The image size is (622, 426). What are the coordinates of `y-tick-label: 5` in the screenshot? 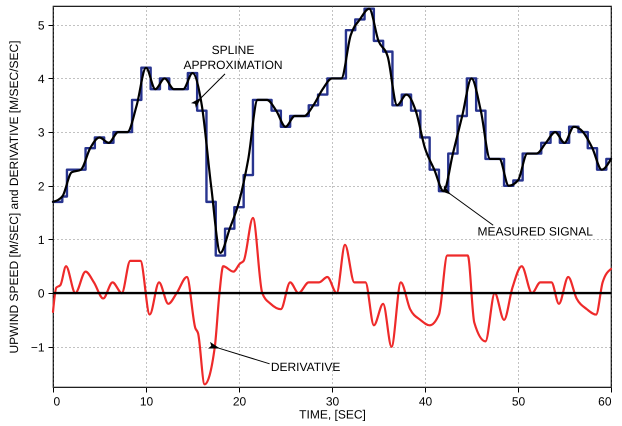 It's located at (41, 25).